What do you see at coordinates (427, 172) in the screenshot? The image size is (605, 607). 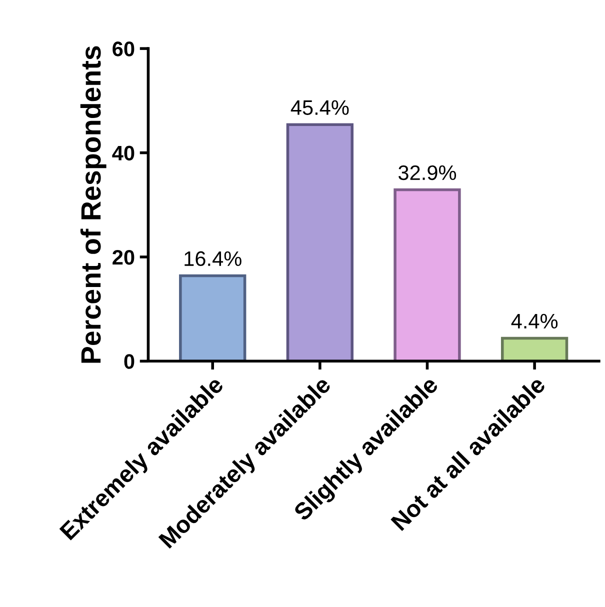 I see `data-label: 32.9%` at bounding box center [427, 172].